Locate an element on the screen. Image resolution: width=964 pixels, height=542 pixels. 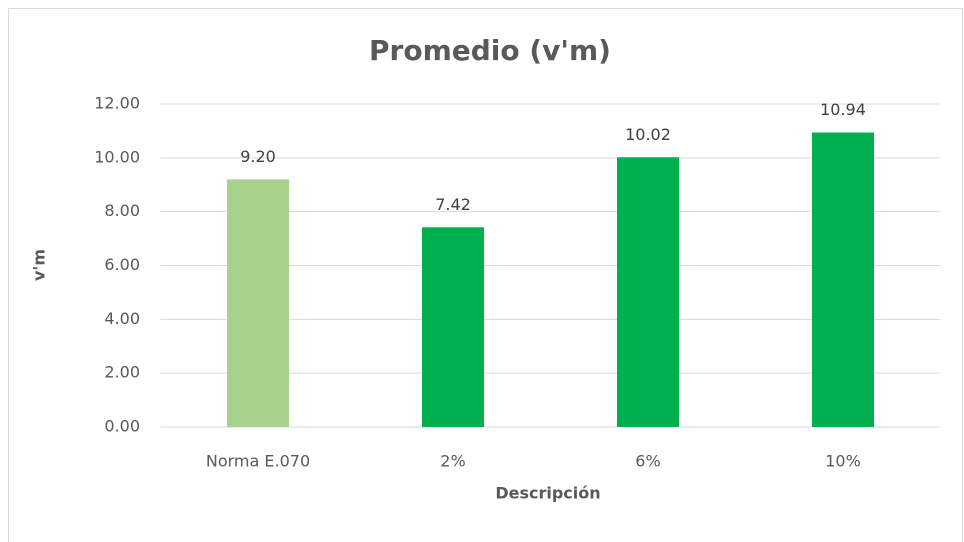
y-tick-label: 8.00 is located at coordinates (122, 210).